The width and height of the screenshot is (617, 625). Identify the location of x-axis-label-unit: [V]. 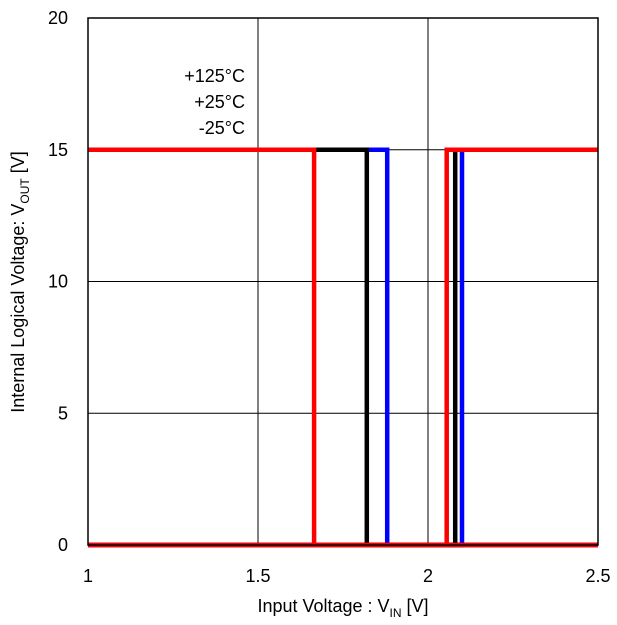
(415, 606).